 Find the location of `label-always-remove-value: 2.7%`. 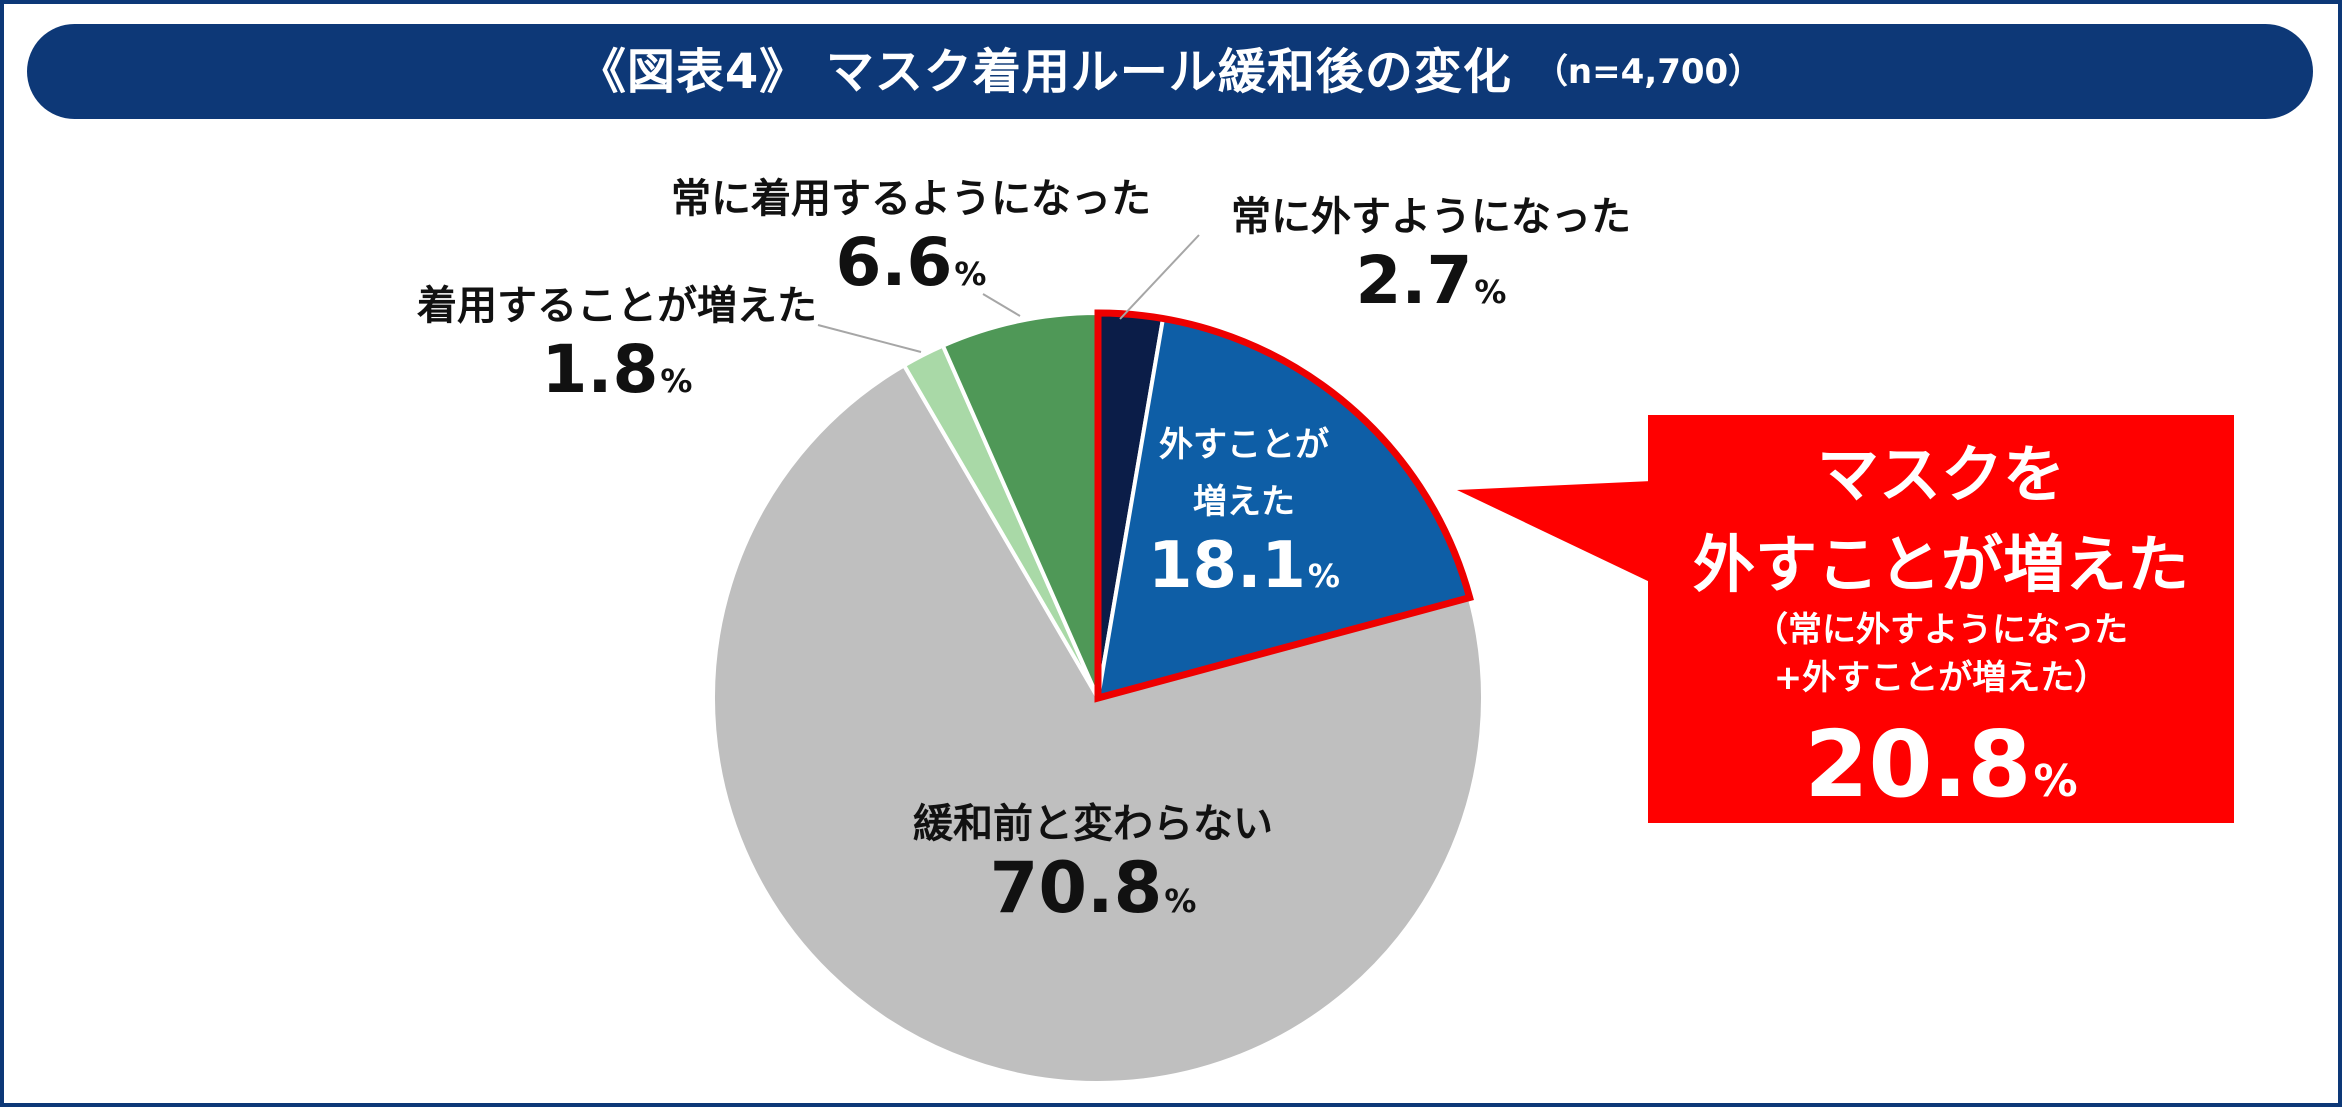

label-always-remove-value: 2.7% is located at coordinates (1431, 286).